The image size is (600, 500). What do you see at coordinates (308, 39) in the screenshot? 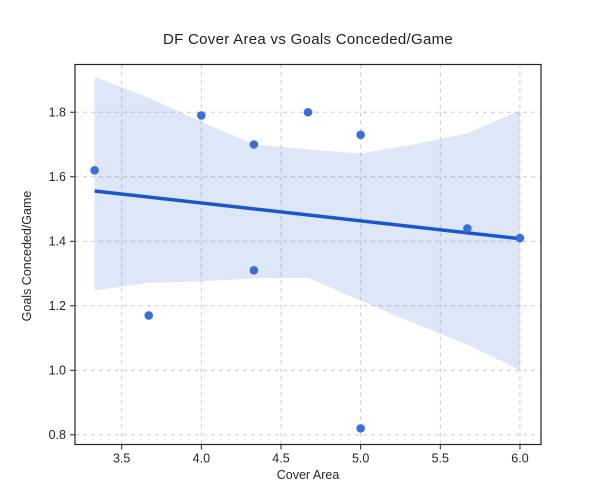
I see `chart-title: DF Cover Area vs Goals Conceded/Game` at bounding box center [308, 39].